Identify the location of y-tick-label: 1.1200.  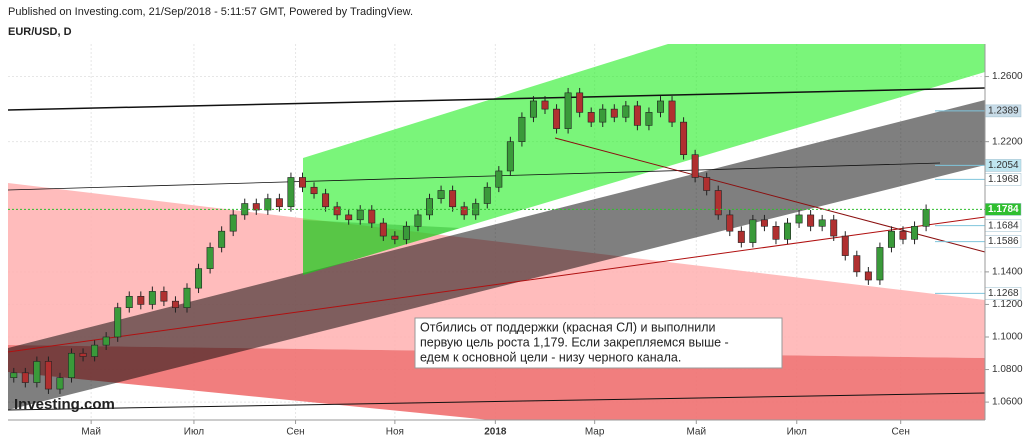
(1007, 304).